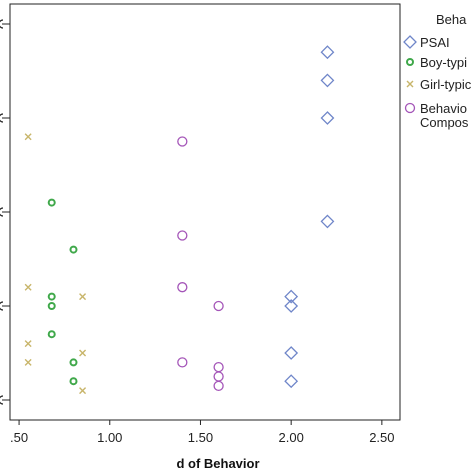 This screenshot has width=474, height=474. What do you see at coordinates (19, 437) in the screenshot?
I see `x-tick-label-0: .50` at bounding box center [19, 437].